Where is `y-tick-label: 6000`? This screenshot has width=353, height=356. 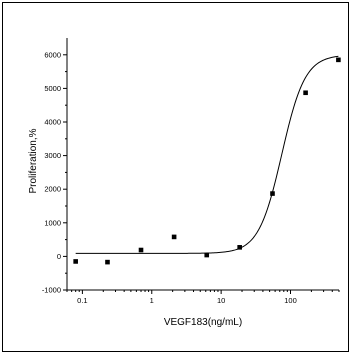 y-tick-label: 6000 is located at coordinates (52, 54).